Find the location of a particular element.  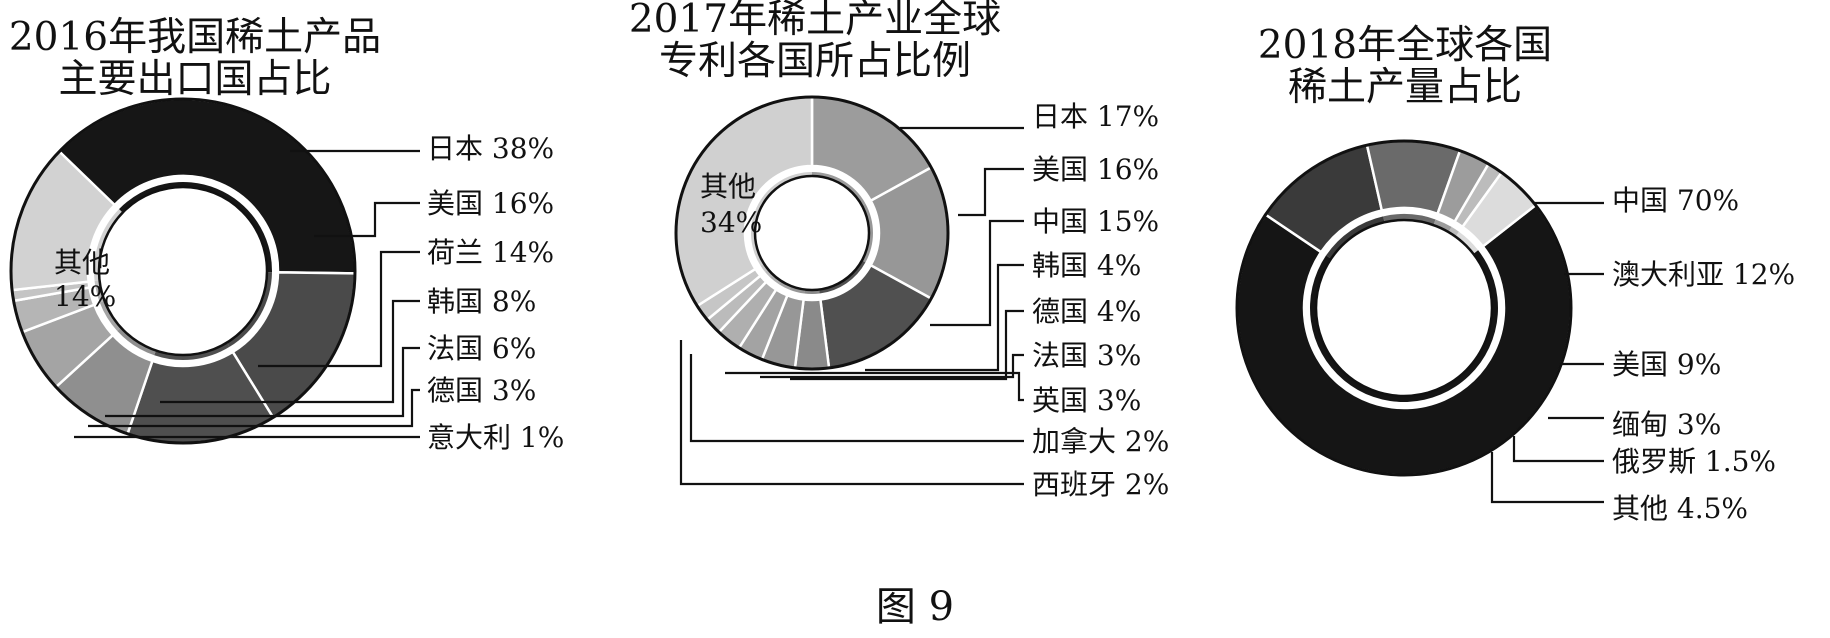

slice-label: 德国 3% is located at coordinates (481, 390).